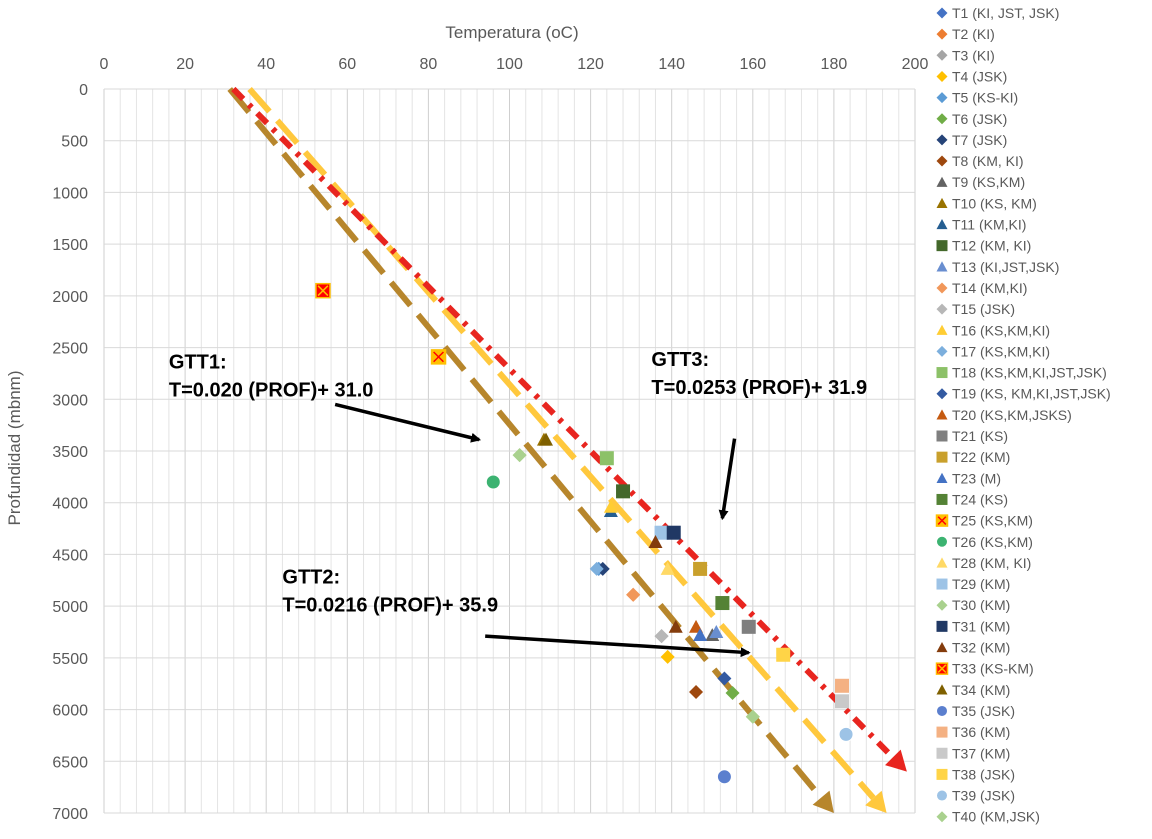 The height and width of the screenshot is (839, 1152). I want to click on annotation-gtt3-title: GTT3:, so click(680, 360).